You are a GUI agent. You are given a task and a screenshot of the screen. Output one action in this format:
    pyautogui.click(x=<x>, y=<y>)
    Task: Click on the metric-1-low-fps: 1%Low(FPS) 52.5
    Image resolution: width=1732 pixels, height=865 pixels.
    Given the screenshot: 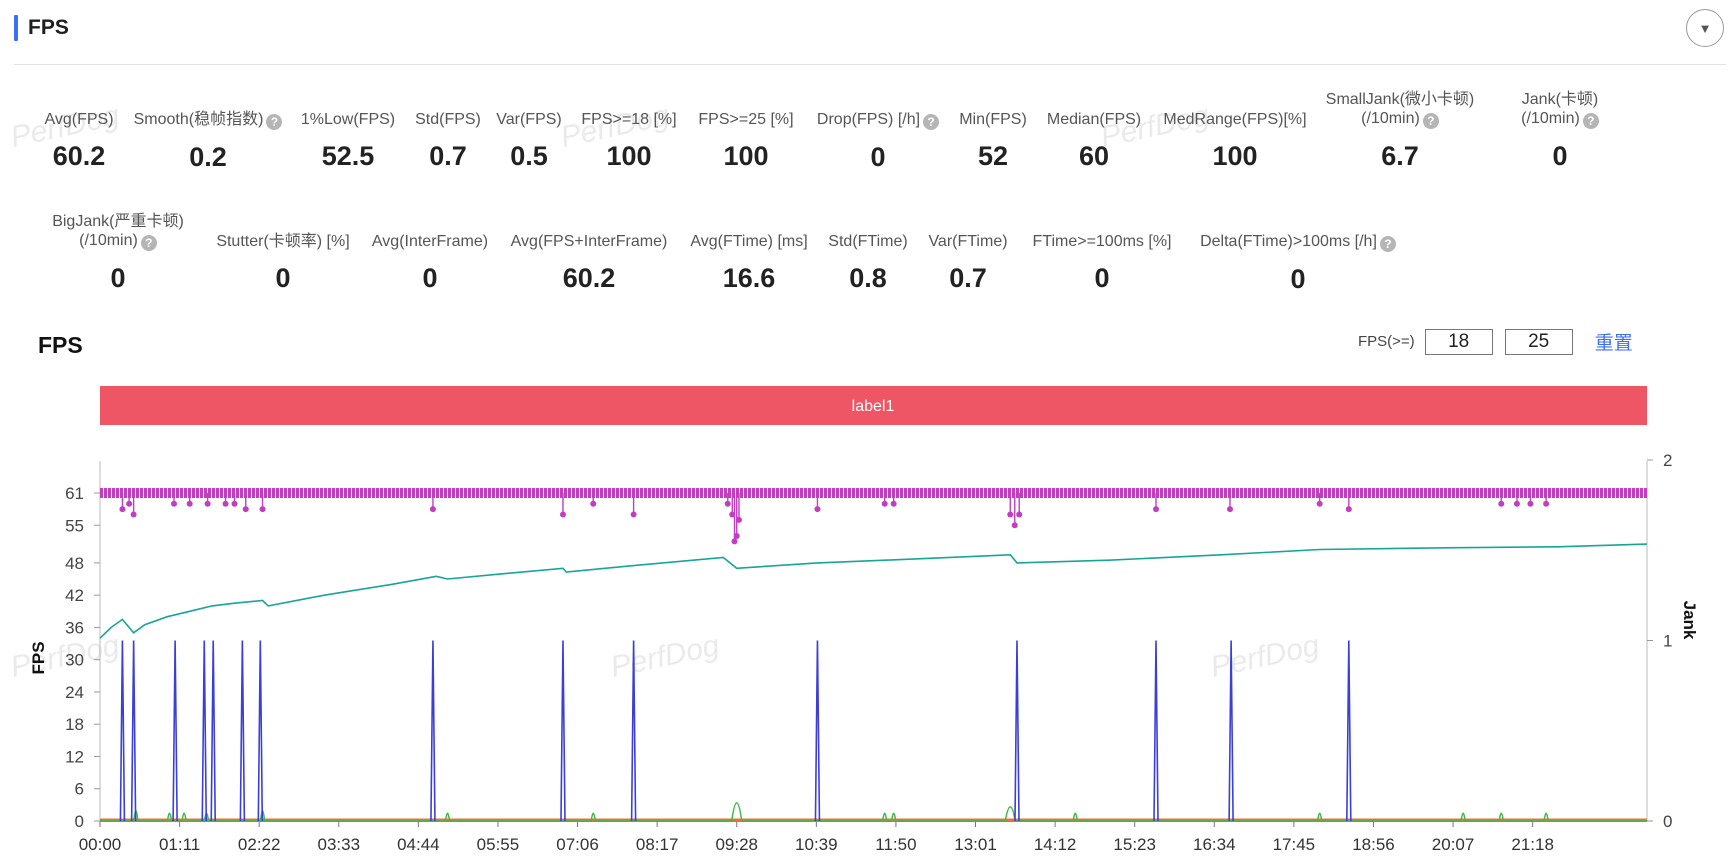 What is the action you would take?
    pyautogui.click(x=348, y=141)
    